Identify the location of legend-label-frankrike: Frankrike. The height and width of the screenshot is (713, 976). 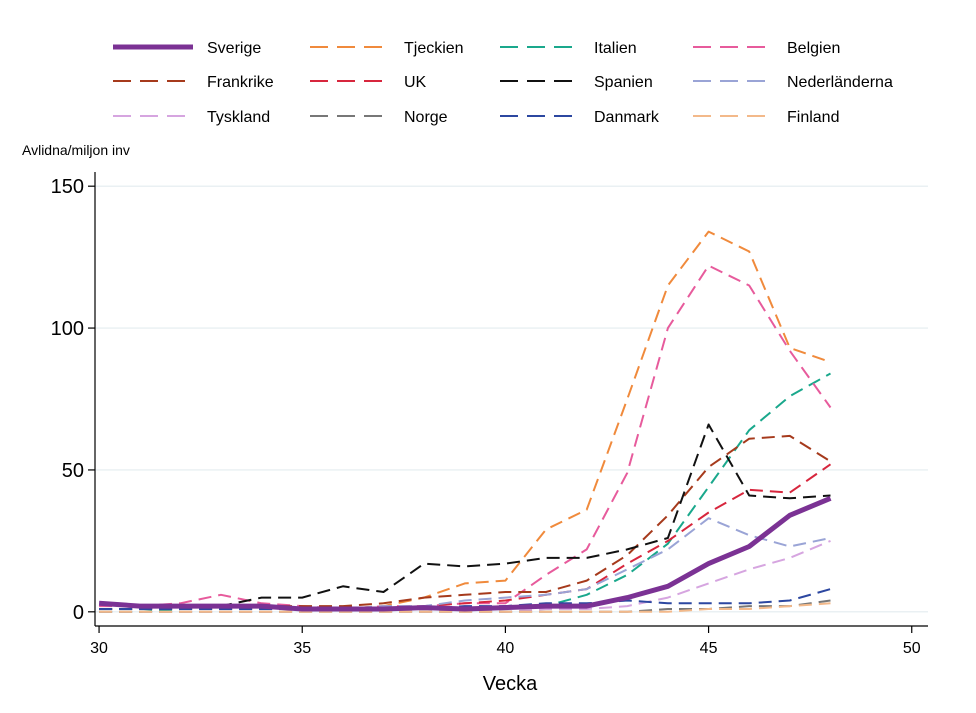
(240, 82).